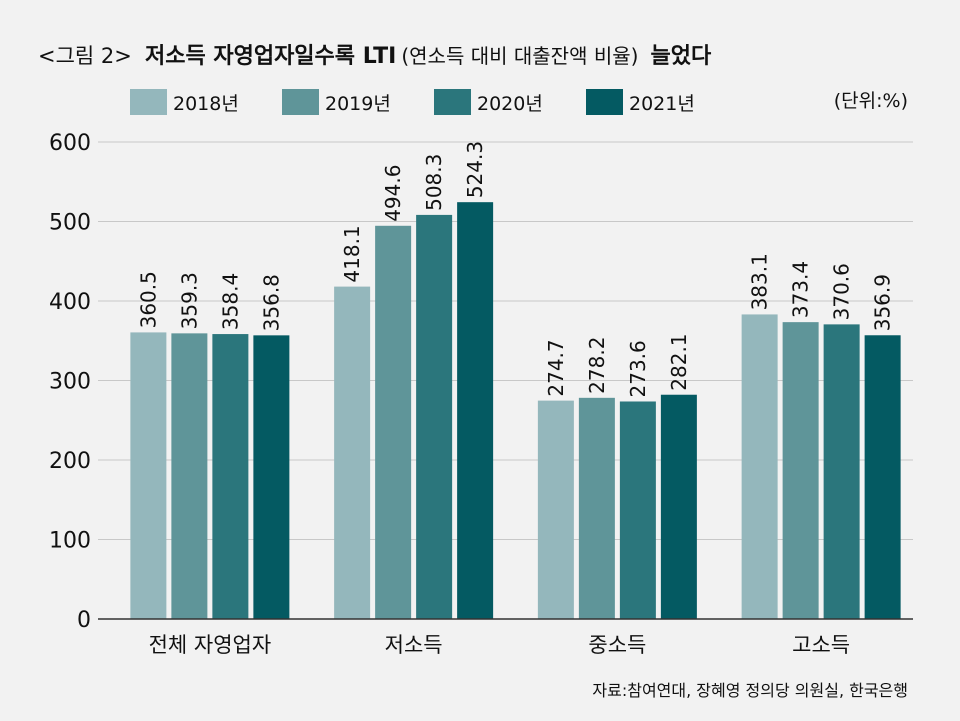  I want to click on x-tick-label: 중소득, so click(617, 645).